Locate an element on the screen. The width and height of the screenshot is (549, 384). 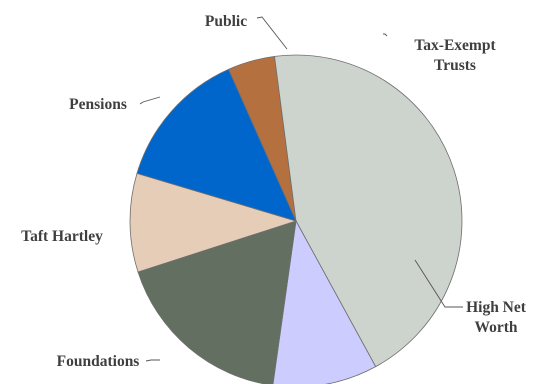
leader-line-foundations is located at coordinates (152, 360).